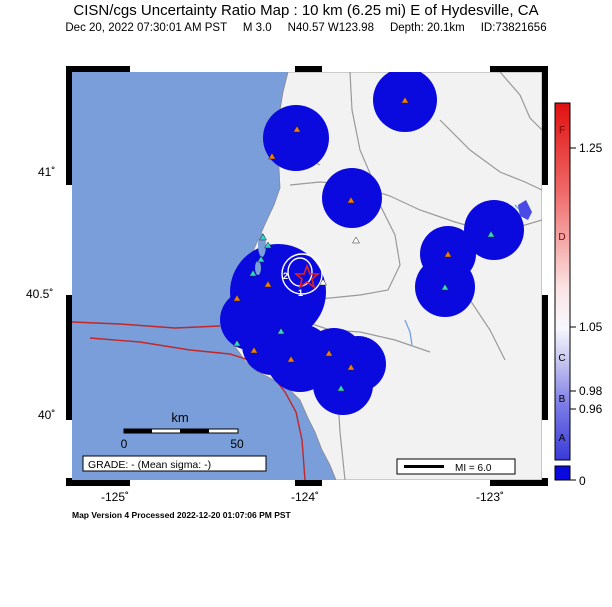  What do you see at coordinates (561, 237) in the screenshot?
I see `colorbar-letter: D` at bounding box center [561, 237].